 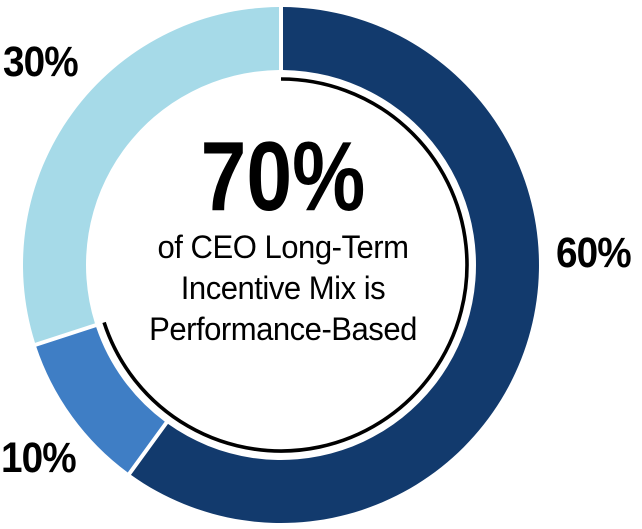 What do you see at coordinates (41, 62) in the screenshot?
I see `segment-label-30: 30%` at bounding box center [41, 62].